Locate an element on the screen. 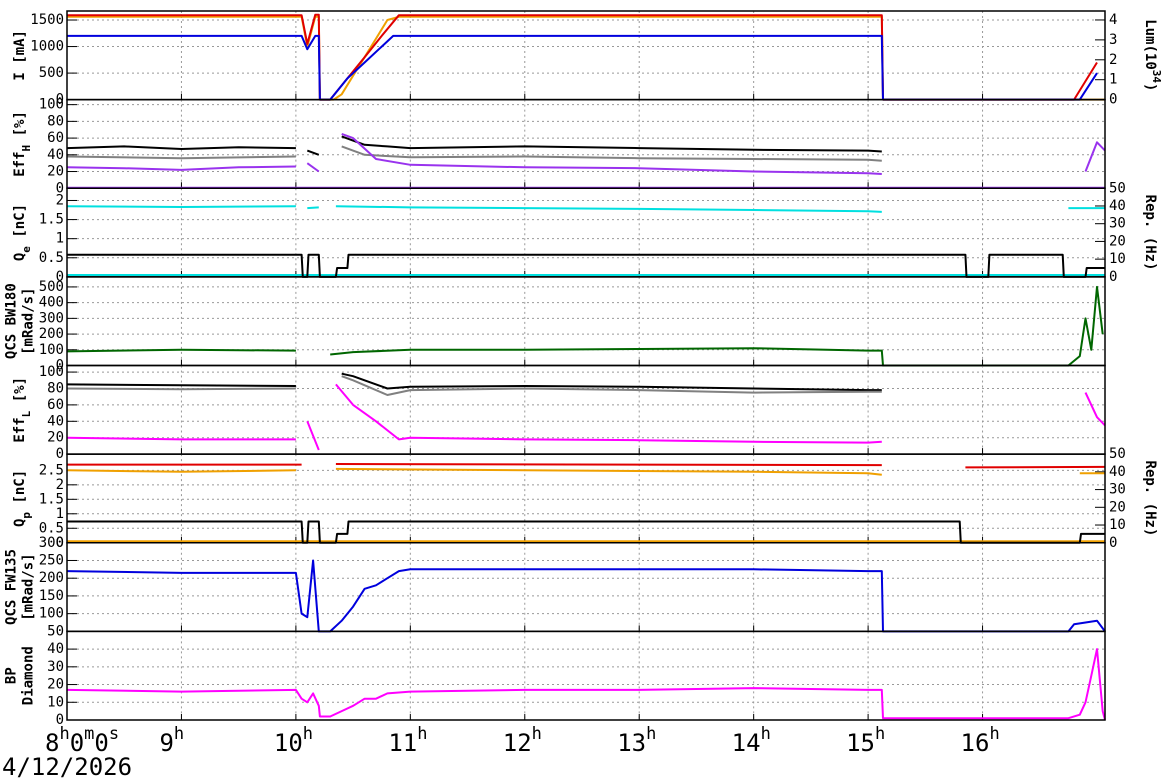  y-tick-label: 10 is located at coordinates (55, 702).